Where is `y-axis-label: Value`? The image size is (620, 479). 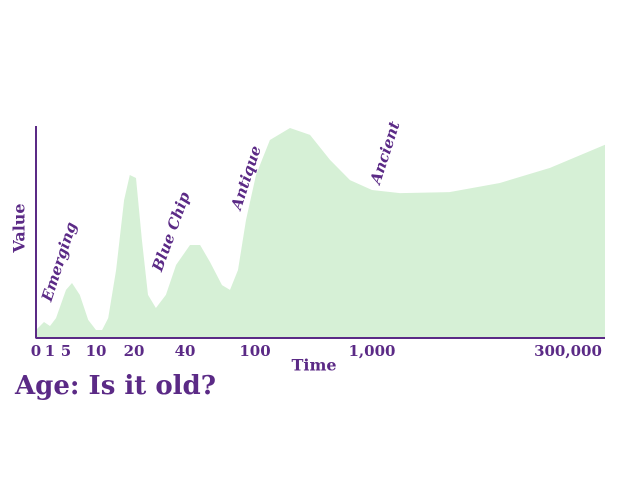 y-axis-label: Value is located at coordinates (19, 228).